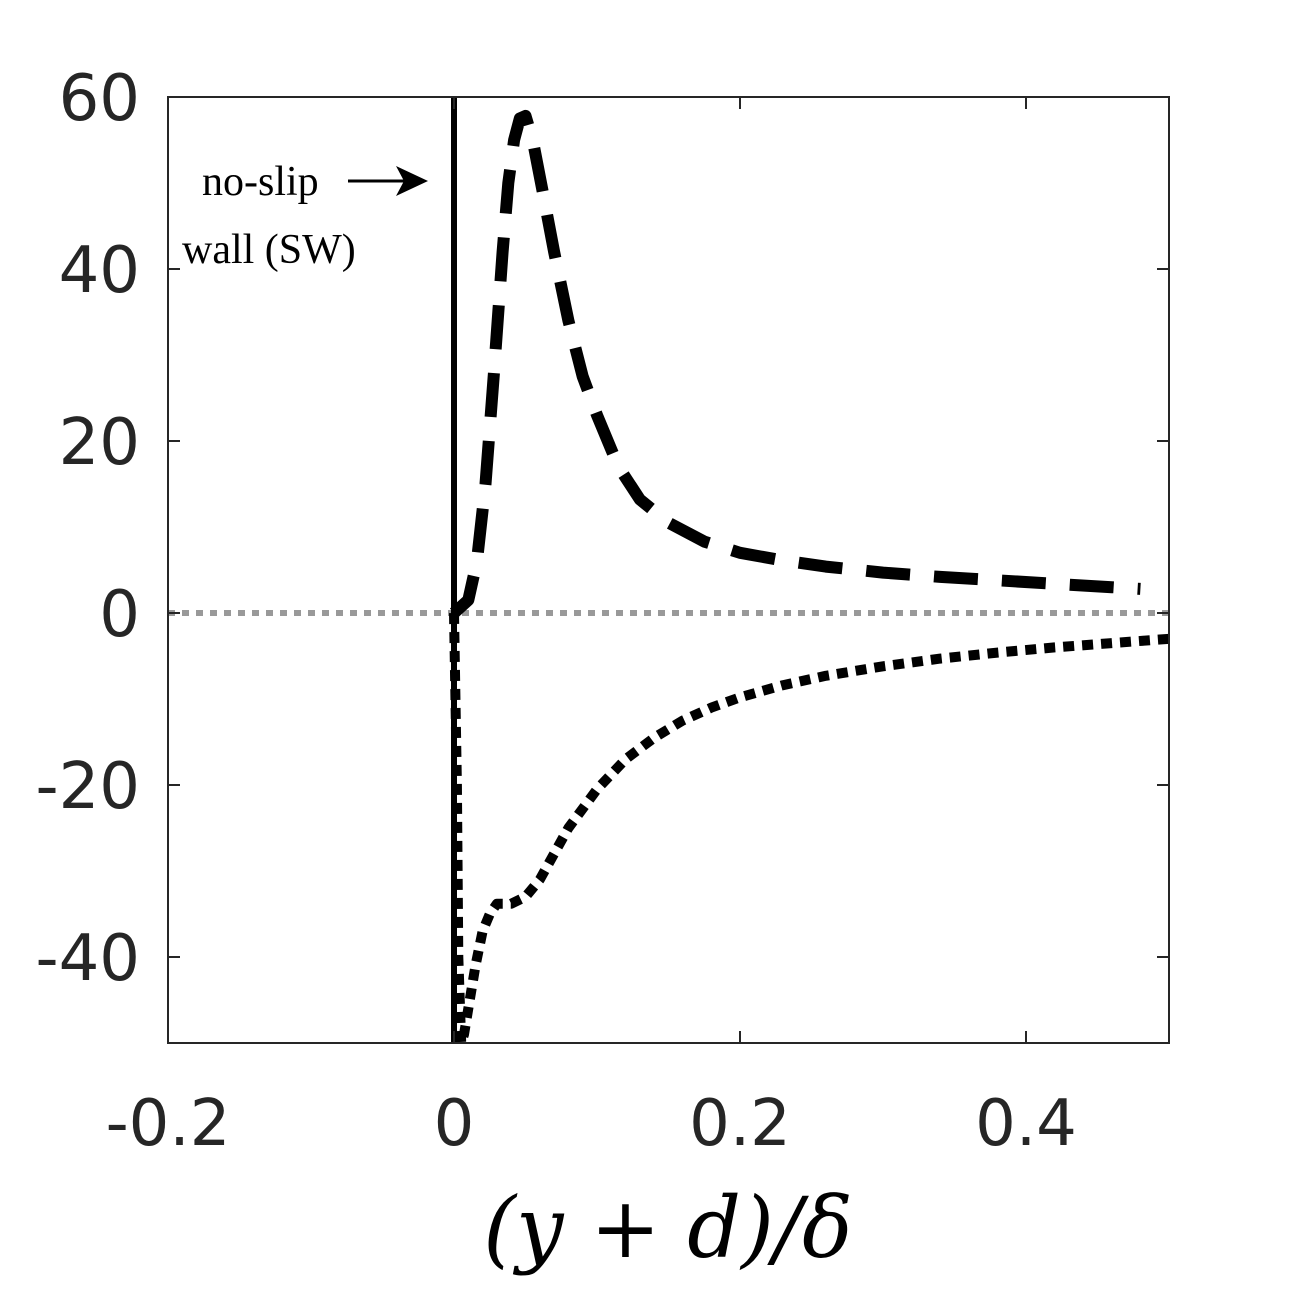 The height and width of the screenshot is (1292, 1292). I want to click on y-tick-label: -20, so click(87, 787).